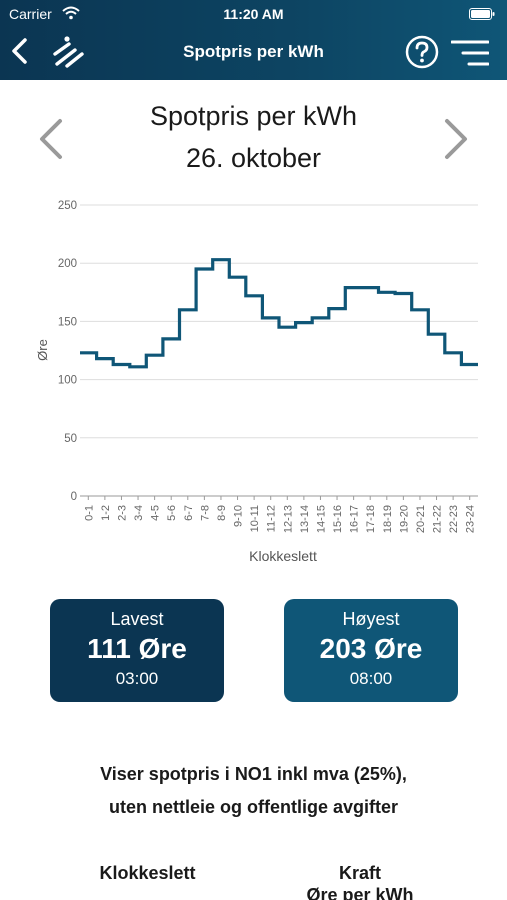 This screenshot has width=507, height=900. Describe the element at coordinates (360, 892) in the screenshot. I see `table-header-power-unit: Øre per kWh` at that location.